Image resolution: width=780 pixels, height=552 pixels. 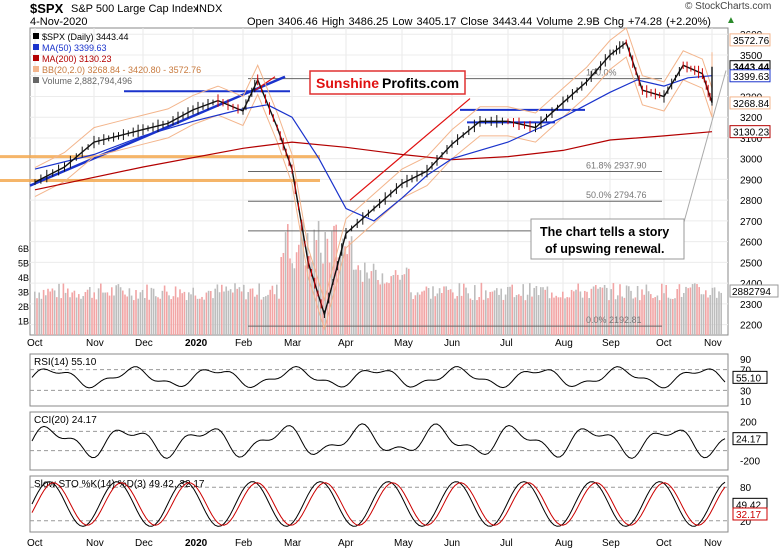 I want to click on legend-entry: $SPX (Daily) 3443.44, so click(x=85, y=37).